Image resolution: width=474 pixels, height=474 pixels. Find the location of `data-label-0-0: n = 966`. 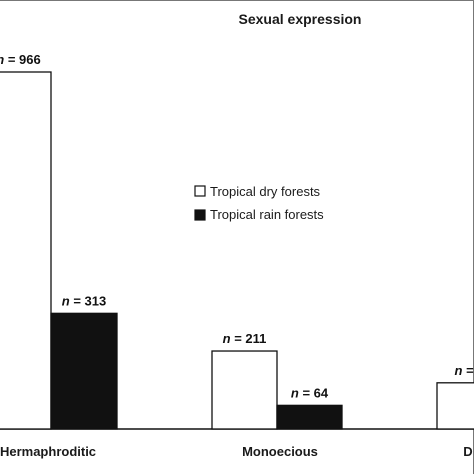

data-label-0-0: n = 966 is located at coordinates (20, 59).